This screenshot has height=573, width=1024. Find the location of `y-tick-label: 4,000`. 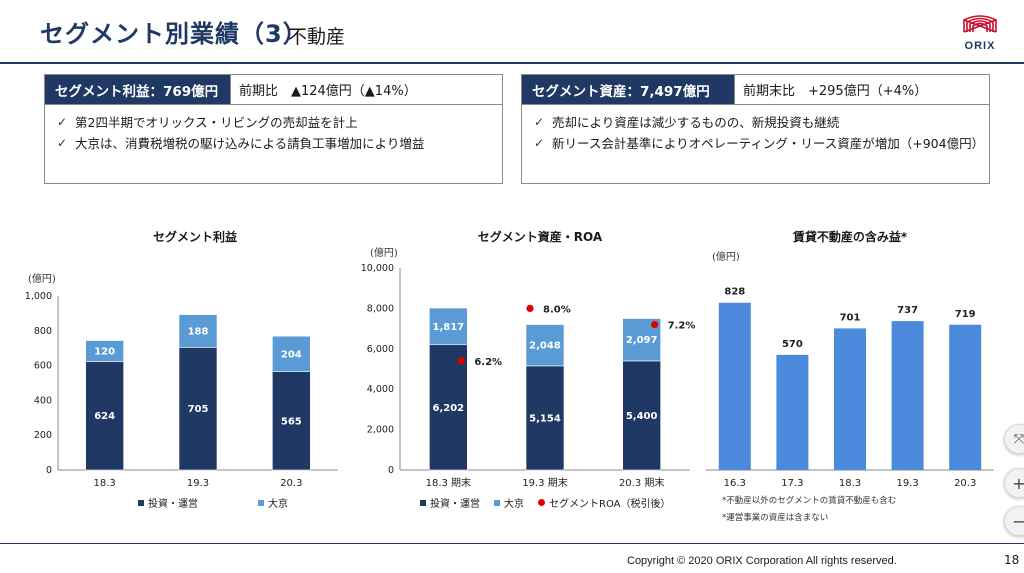

y-tick-label: 4,000 is located at coordinates (380, 389).